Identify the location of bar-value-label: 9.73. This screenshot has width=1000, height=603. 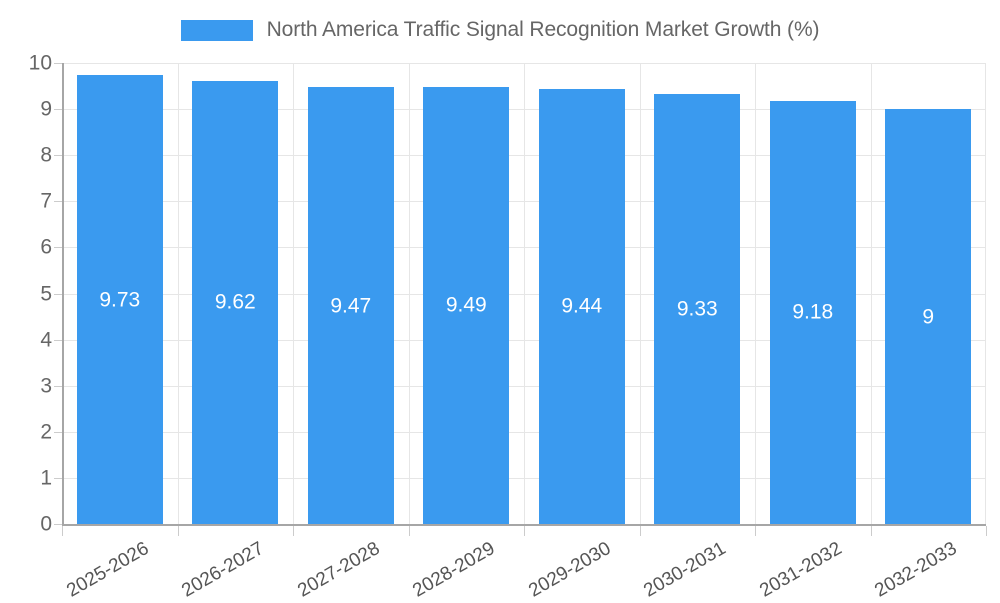
(120, 300).